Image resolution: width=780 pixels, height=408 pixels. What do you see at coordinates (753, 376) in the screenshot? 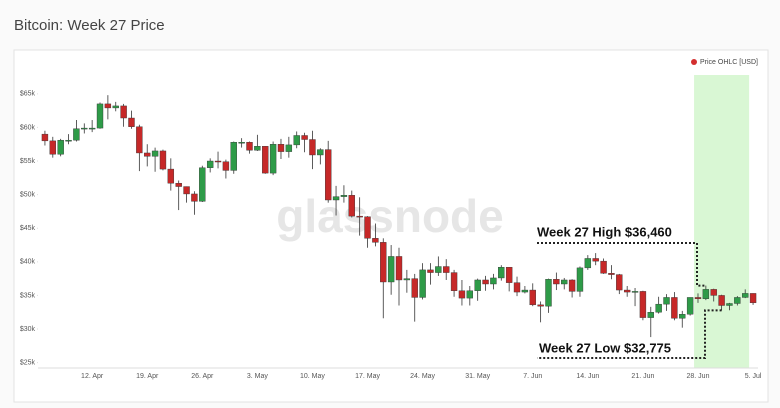
I see `x-tick-label: 5. Jul` at bounding box center [753, 376].